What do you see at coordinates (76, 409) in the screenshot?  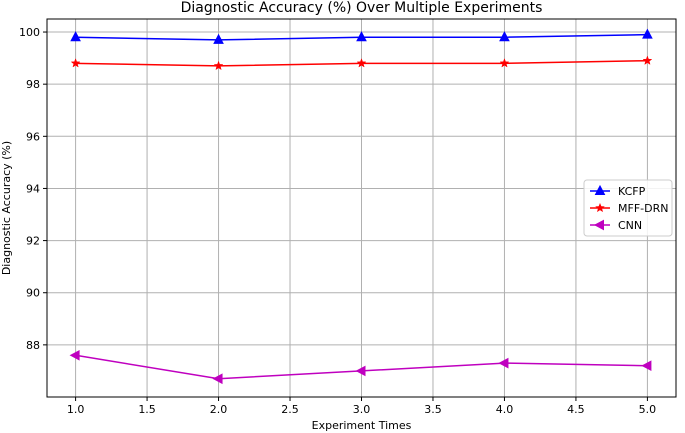 I see `x-tick-label: 1.0` at bounding box center [76, 409].